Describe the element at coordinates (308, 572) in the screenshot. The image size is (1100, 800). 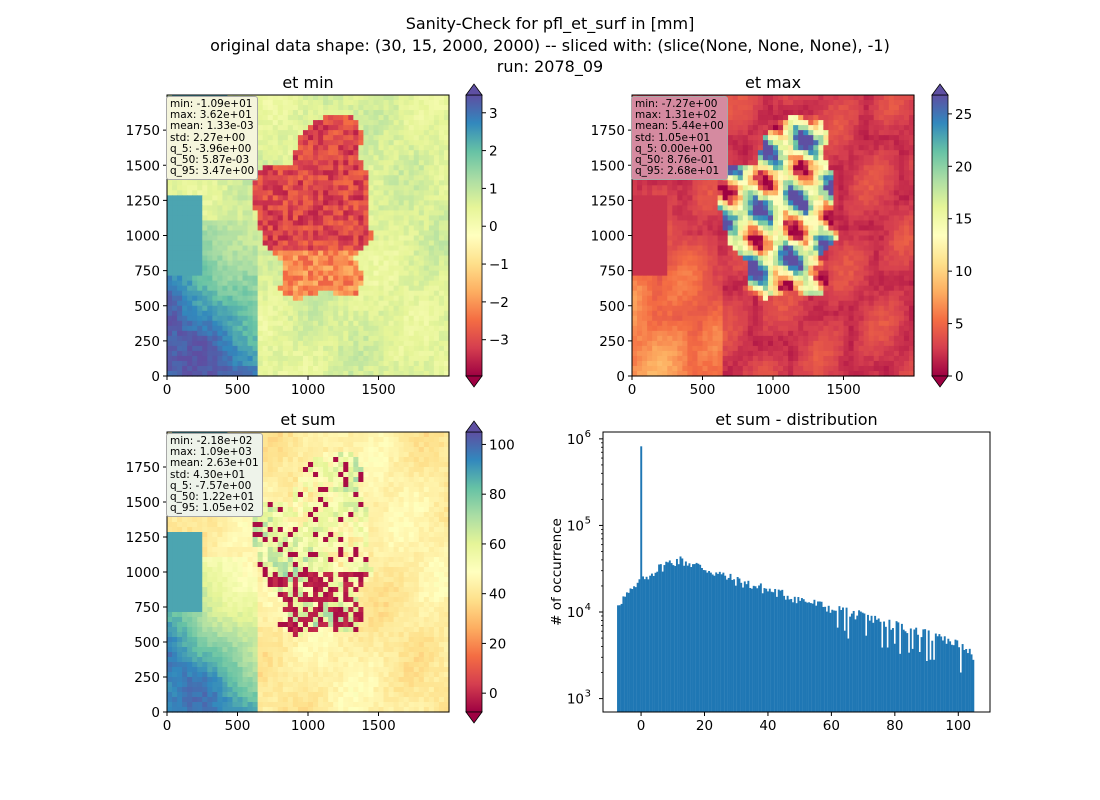
I see `heatmap-image` at that location.